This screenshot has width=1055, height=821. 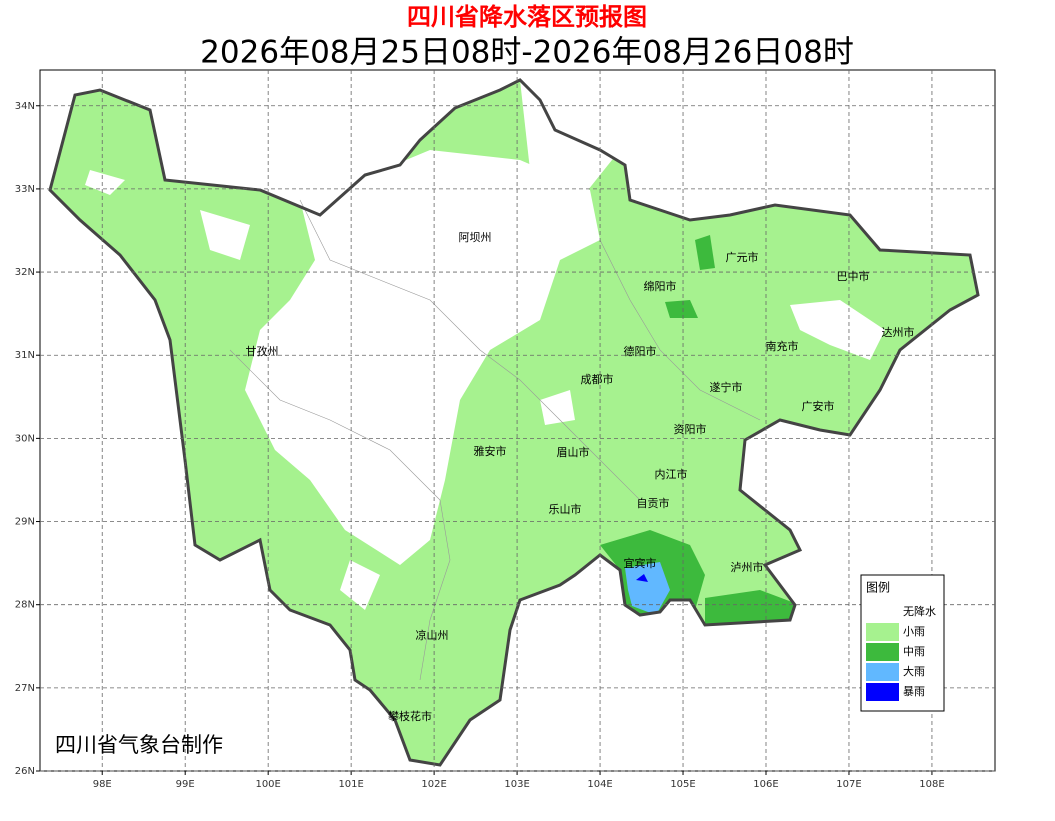 I want to click on y-tick-label: 29N, so click(x=25, y=522).